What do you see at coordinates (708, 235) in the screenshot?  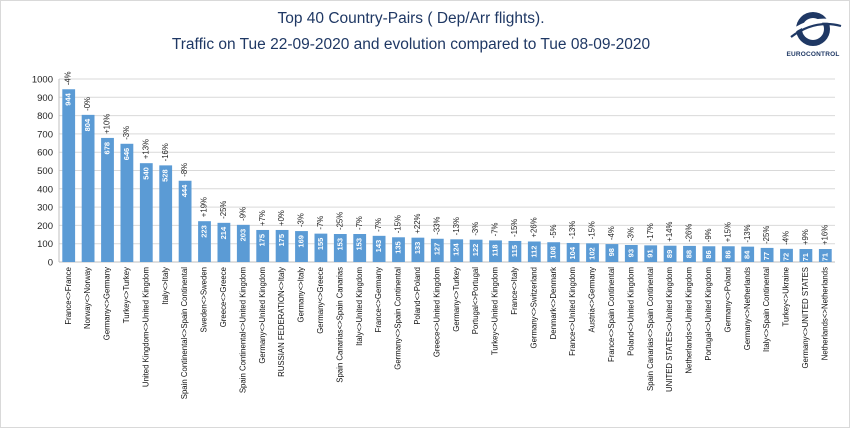 I see `bar-change-label: -9%` at bounding box center [708, 235].